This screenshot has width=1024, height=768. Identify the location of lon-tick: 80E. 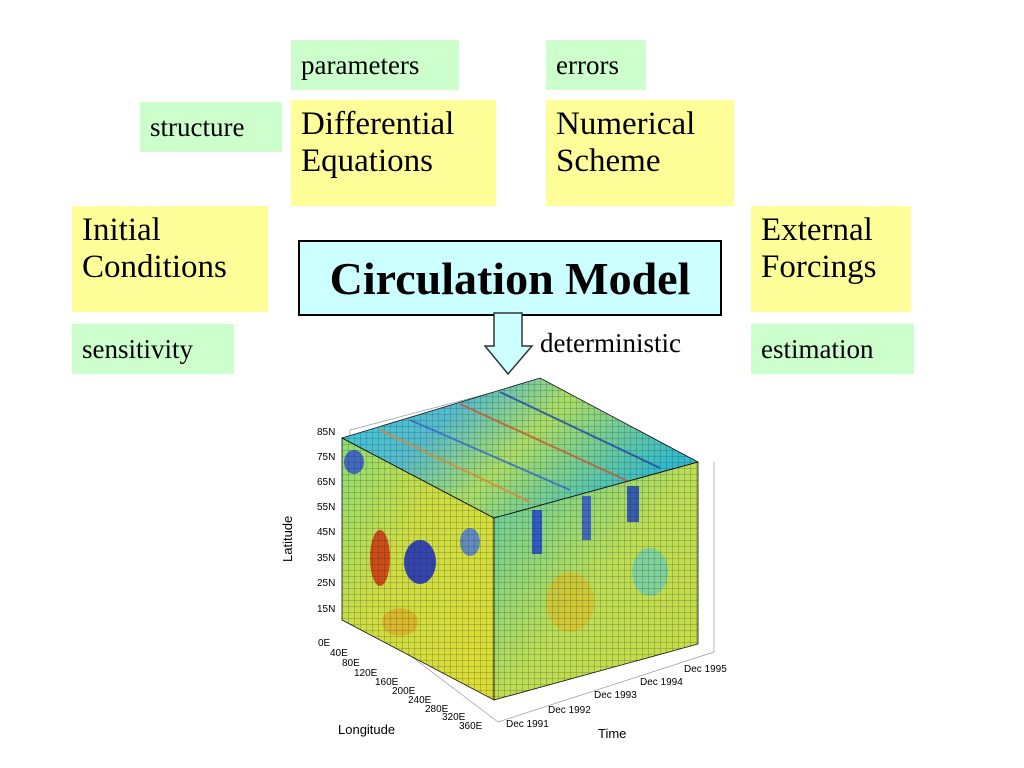
(351, 663).